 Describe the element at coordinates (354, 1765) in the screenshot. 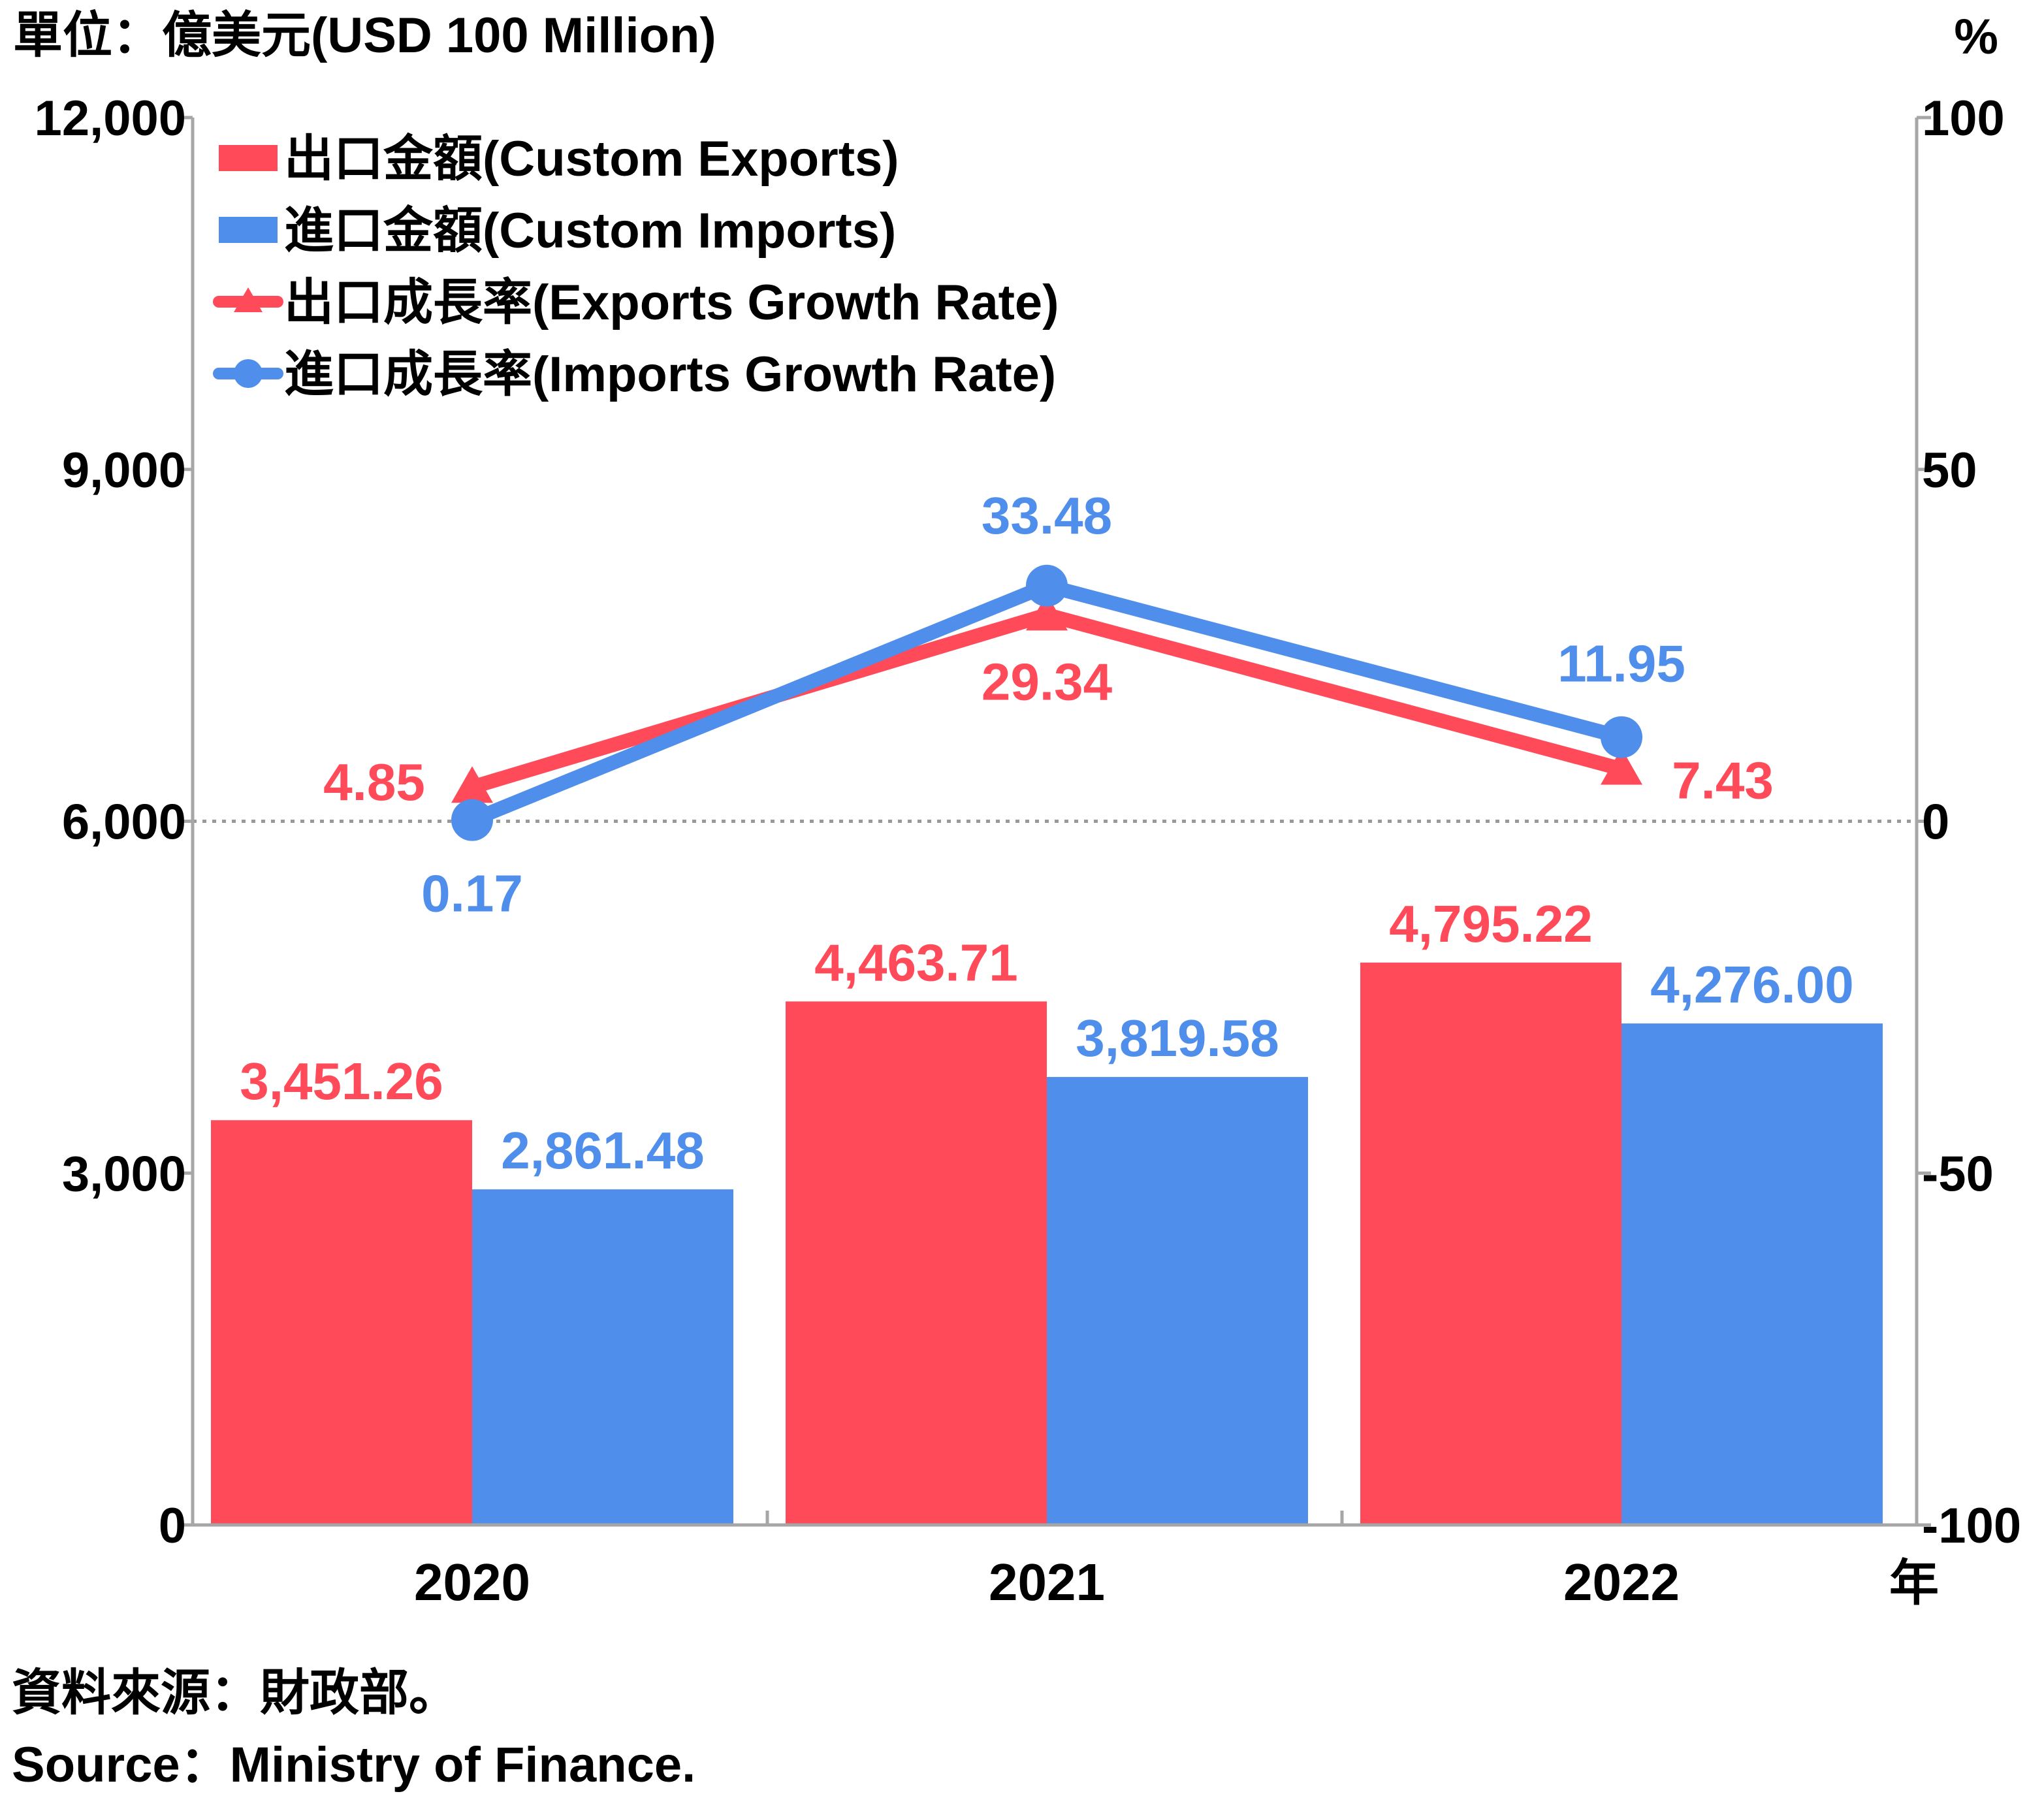

I see `source-en: Source：Ministry of Finance.` at that location.